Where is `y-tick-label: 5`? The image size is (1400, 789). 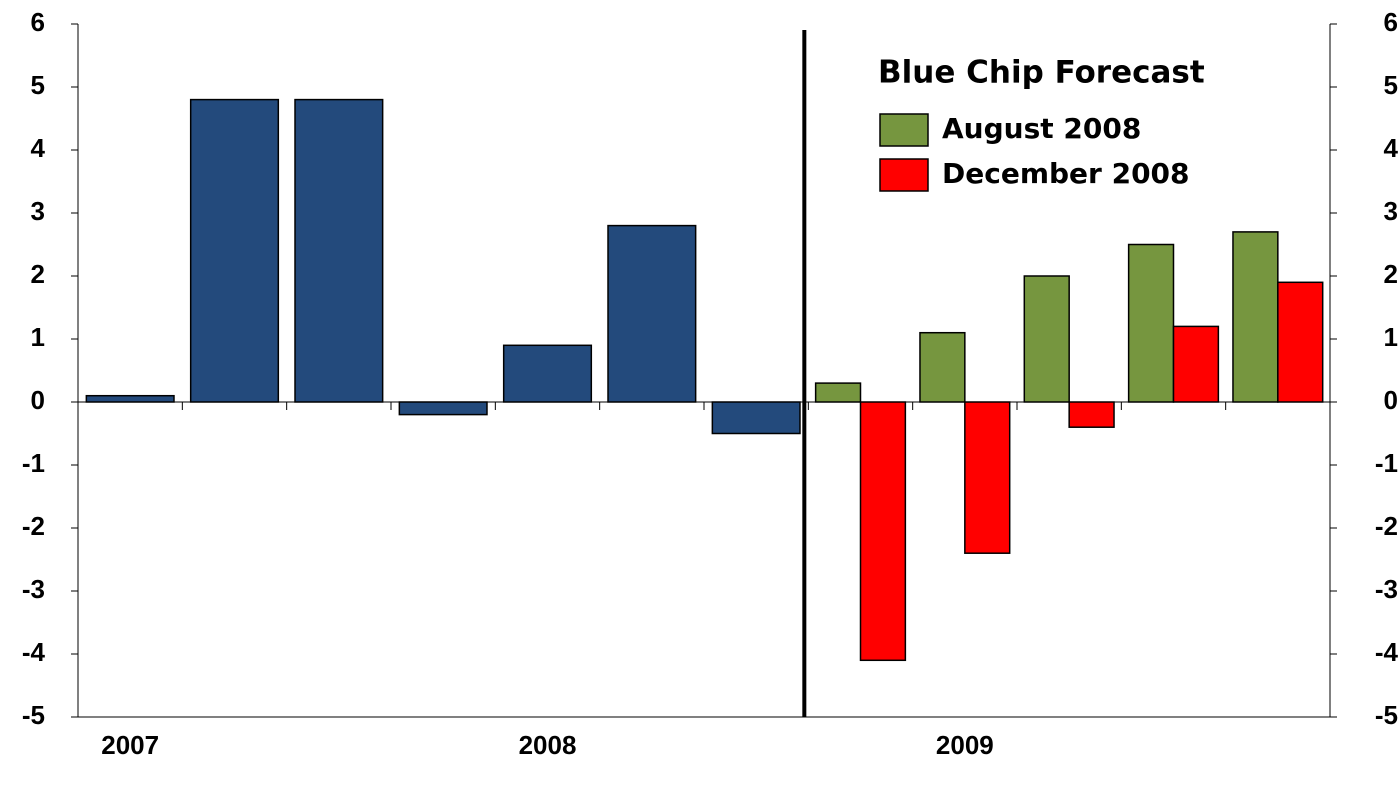 y-tick-label: 5 is located at coordinates (38, 85).